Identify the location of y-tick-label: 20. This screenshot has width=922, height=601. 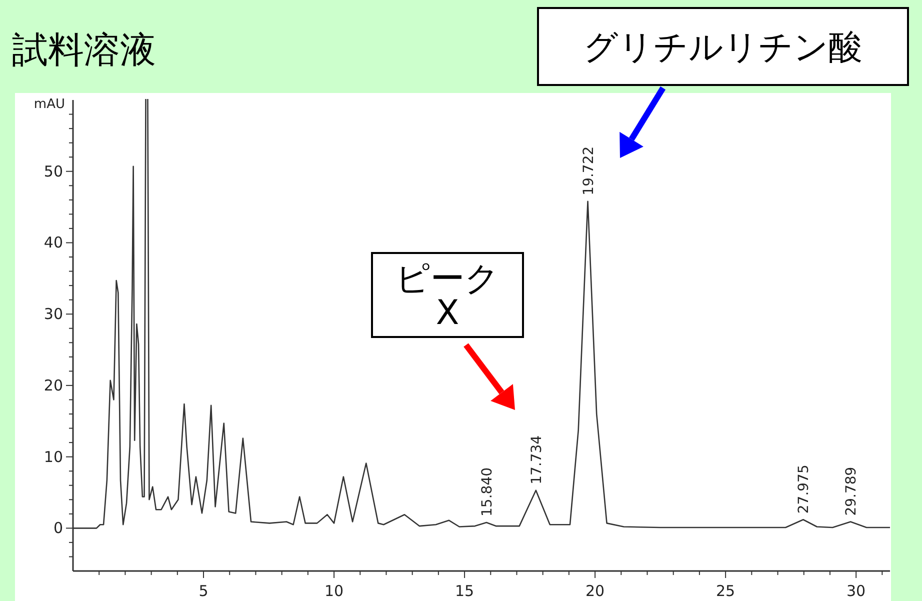
(53, 385).